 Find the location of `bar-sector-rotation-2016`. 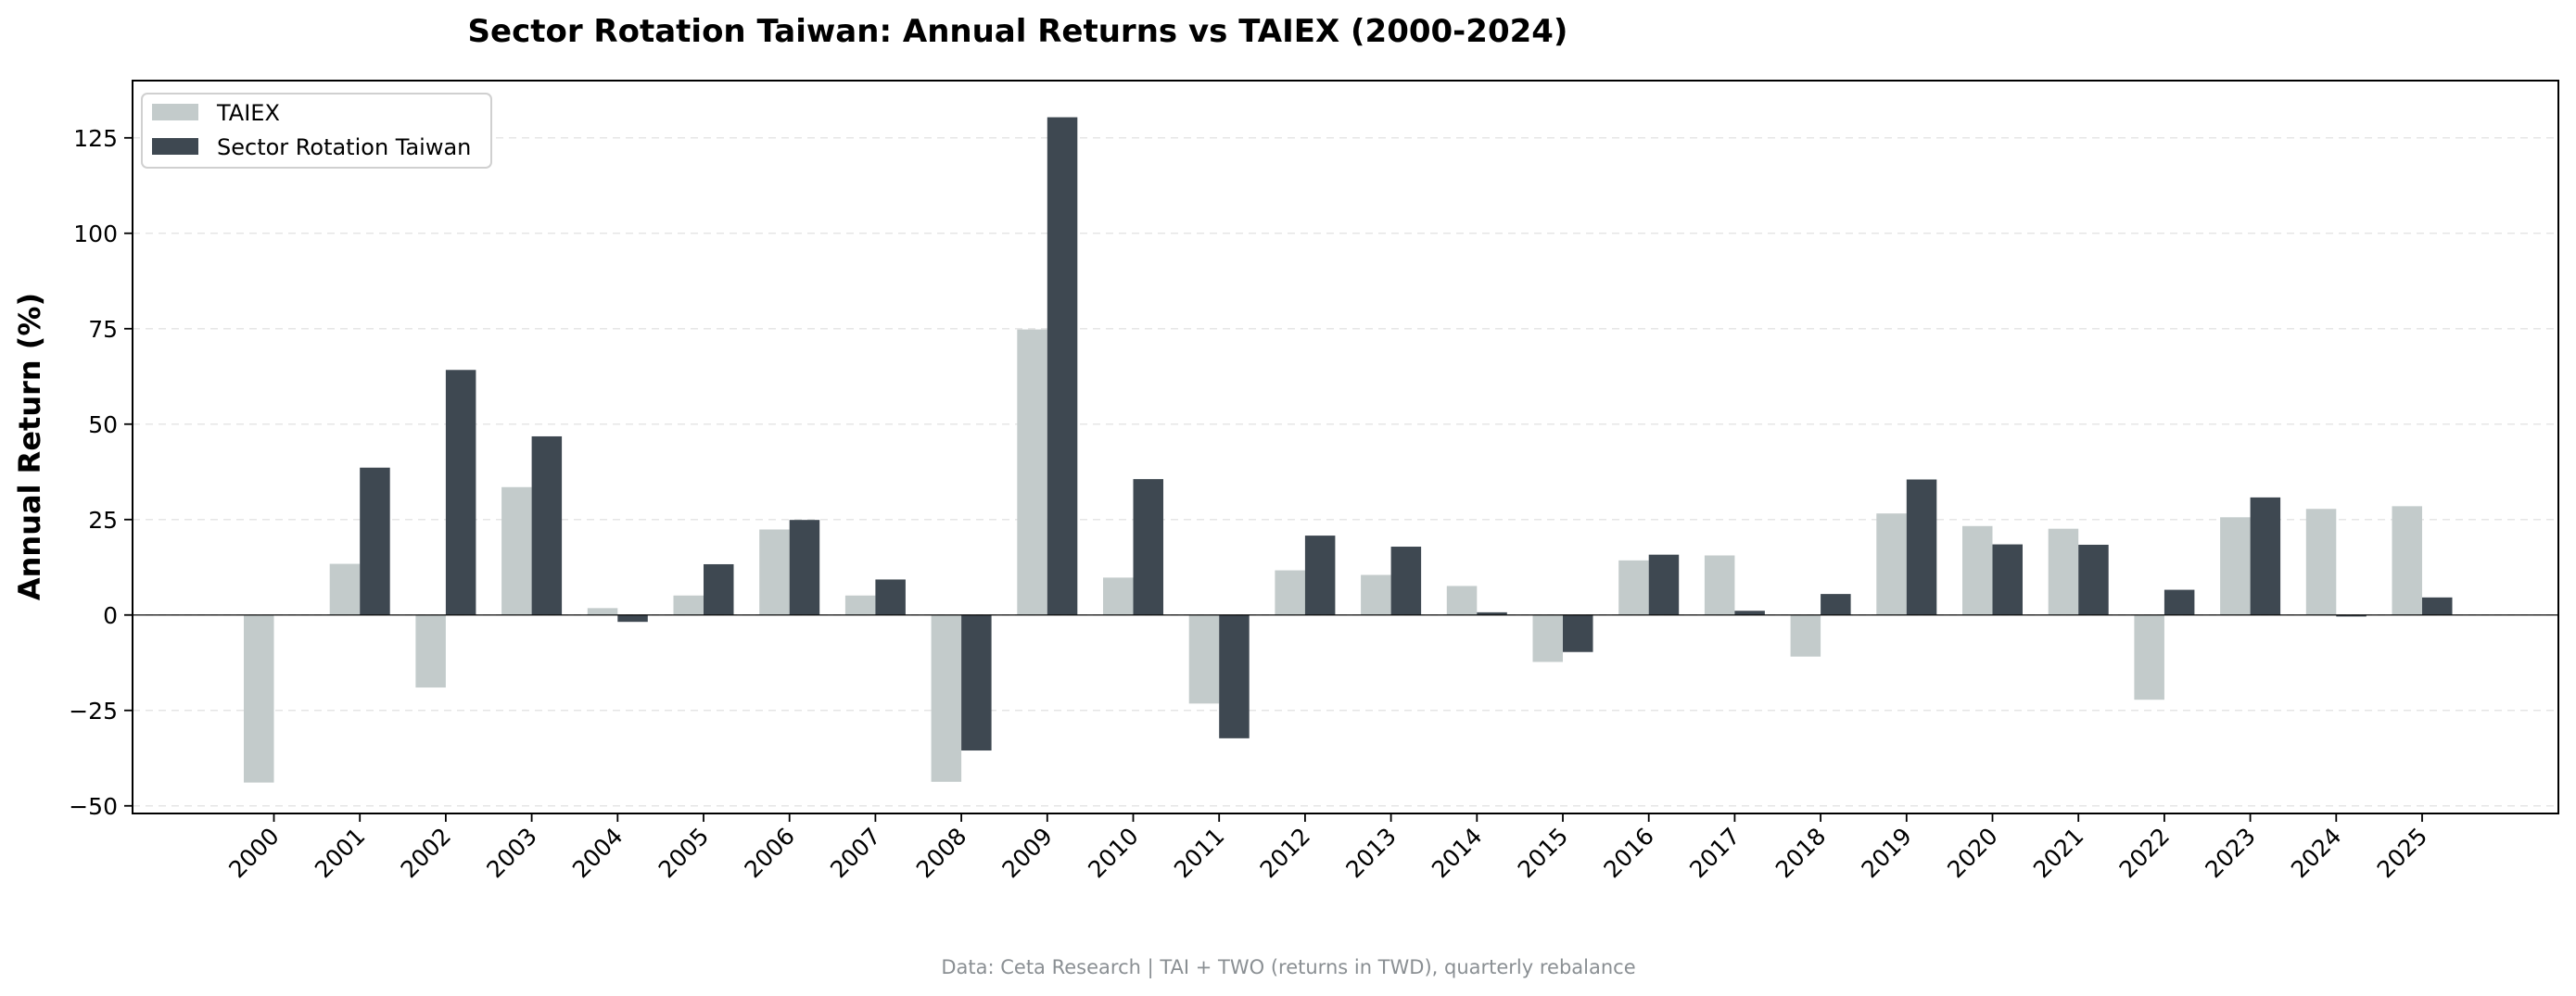

bar-sector-rotation-2016 is located at coordinates (1664, 585).